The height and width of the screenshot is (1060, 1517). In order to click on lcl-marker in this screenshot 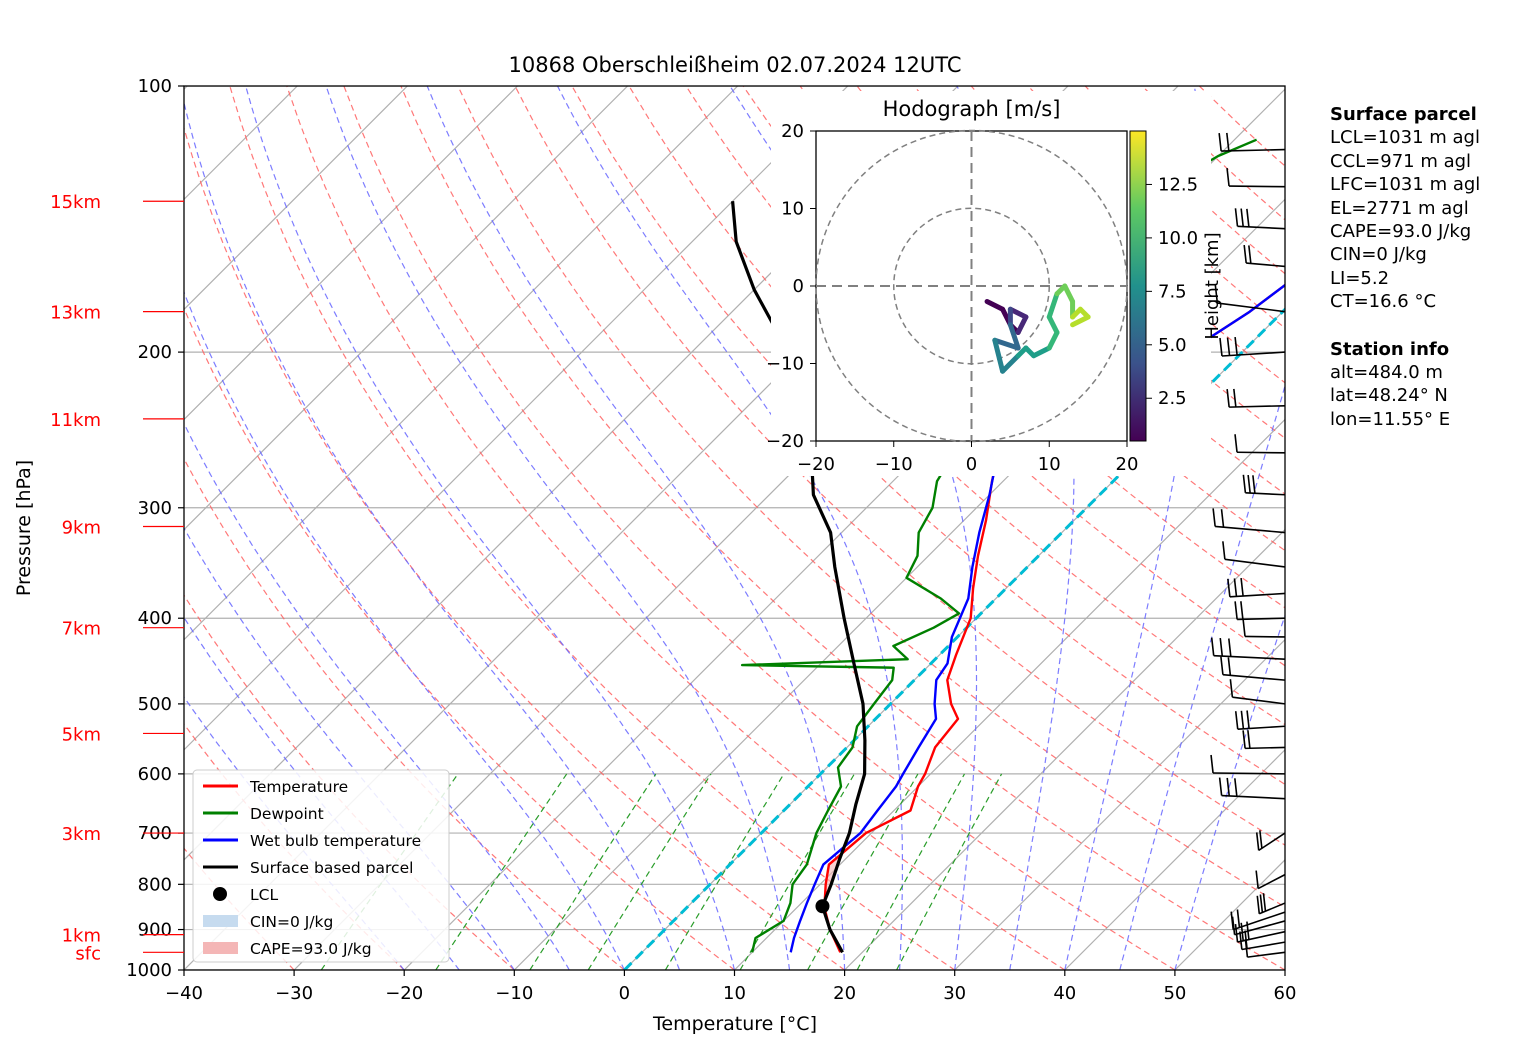, I will do `click(822, 906)`.